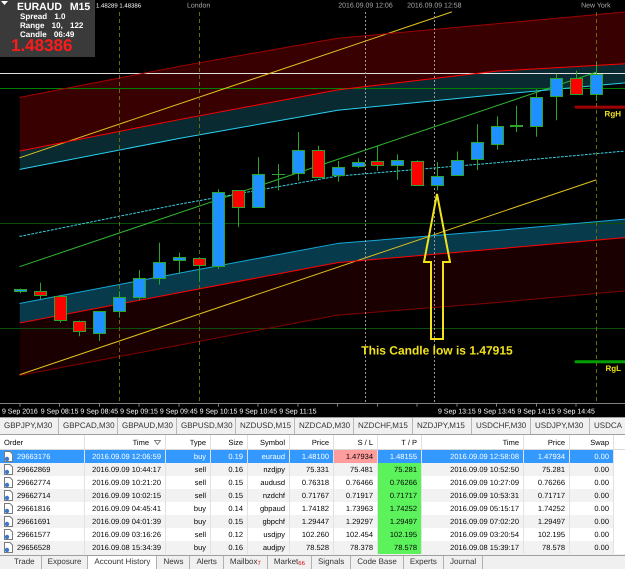  I want to click on text: Market$_{66}$, so click(290, 562).